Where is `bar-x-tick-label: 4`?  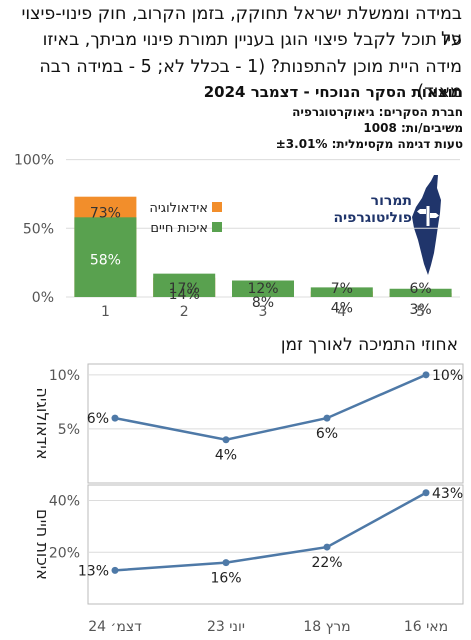
bar-x-tick-label: 4 is located at coordinates (341, 312).